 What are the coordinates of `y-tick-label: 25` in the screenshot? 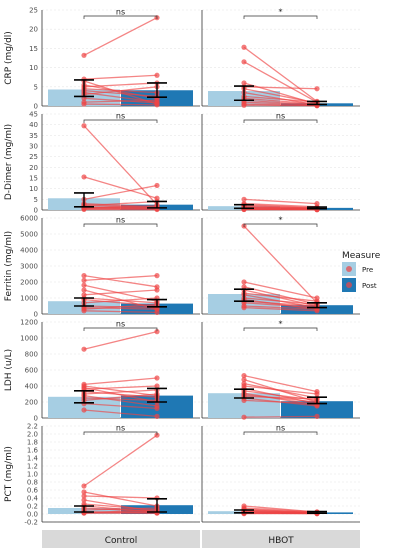 It's located at (33, 11).